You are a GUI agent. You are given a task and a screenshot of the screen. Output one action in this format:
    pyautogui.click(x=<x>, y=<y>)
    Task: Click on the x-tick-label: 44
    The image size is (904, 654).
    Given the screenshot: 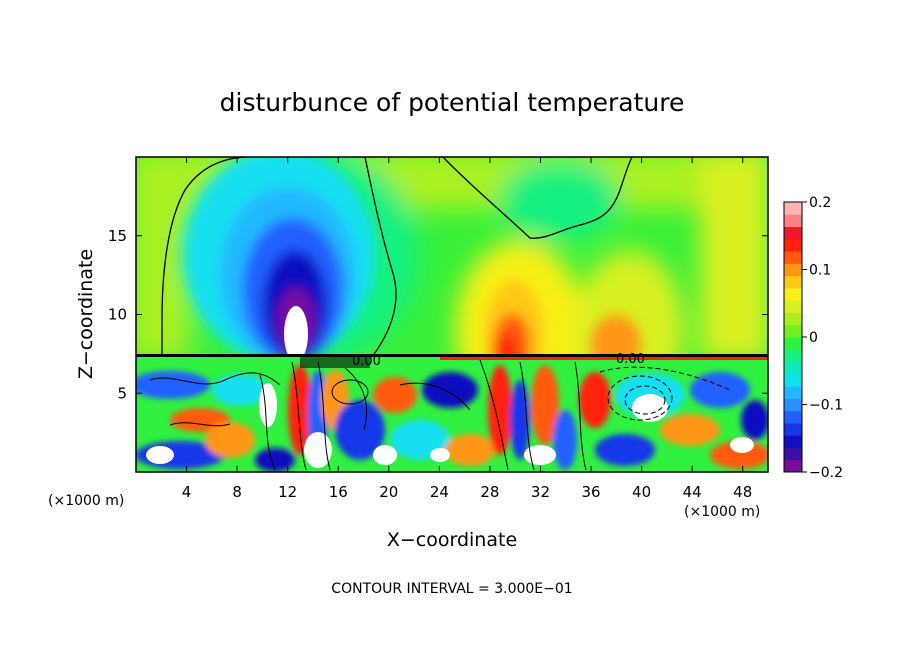 What is the action you would take?
    pyautogui.click(x=692, y=492)
    